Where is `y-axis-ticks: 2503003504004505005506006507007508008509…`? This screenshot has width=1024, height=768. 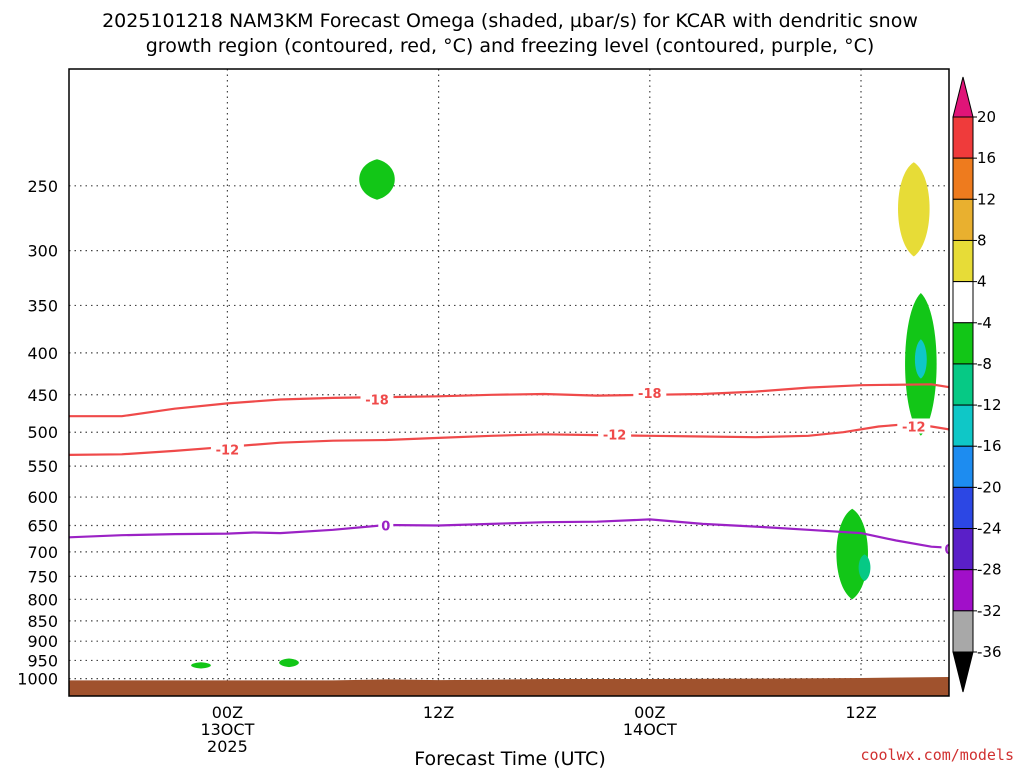 y-axis-ticks: 2503003504004505005506006507007508008509… is located at coordinates (37, 433).